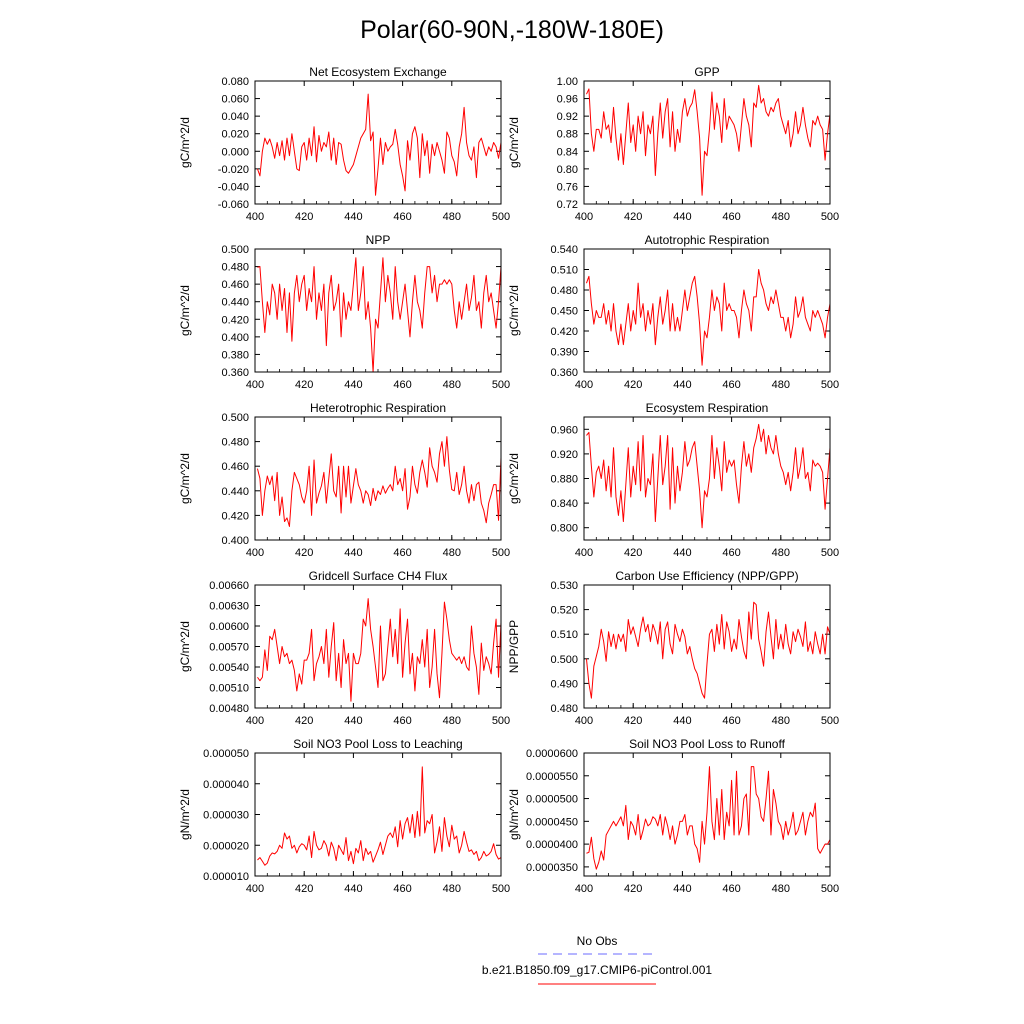 Image resolution: width=1024 pixels, height=1024 pixels. I want to click on y-tick-label: 0.000050, so click(226, 754).